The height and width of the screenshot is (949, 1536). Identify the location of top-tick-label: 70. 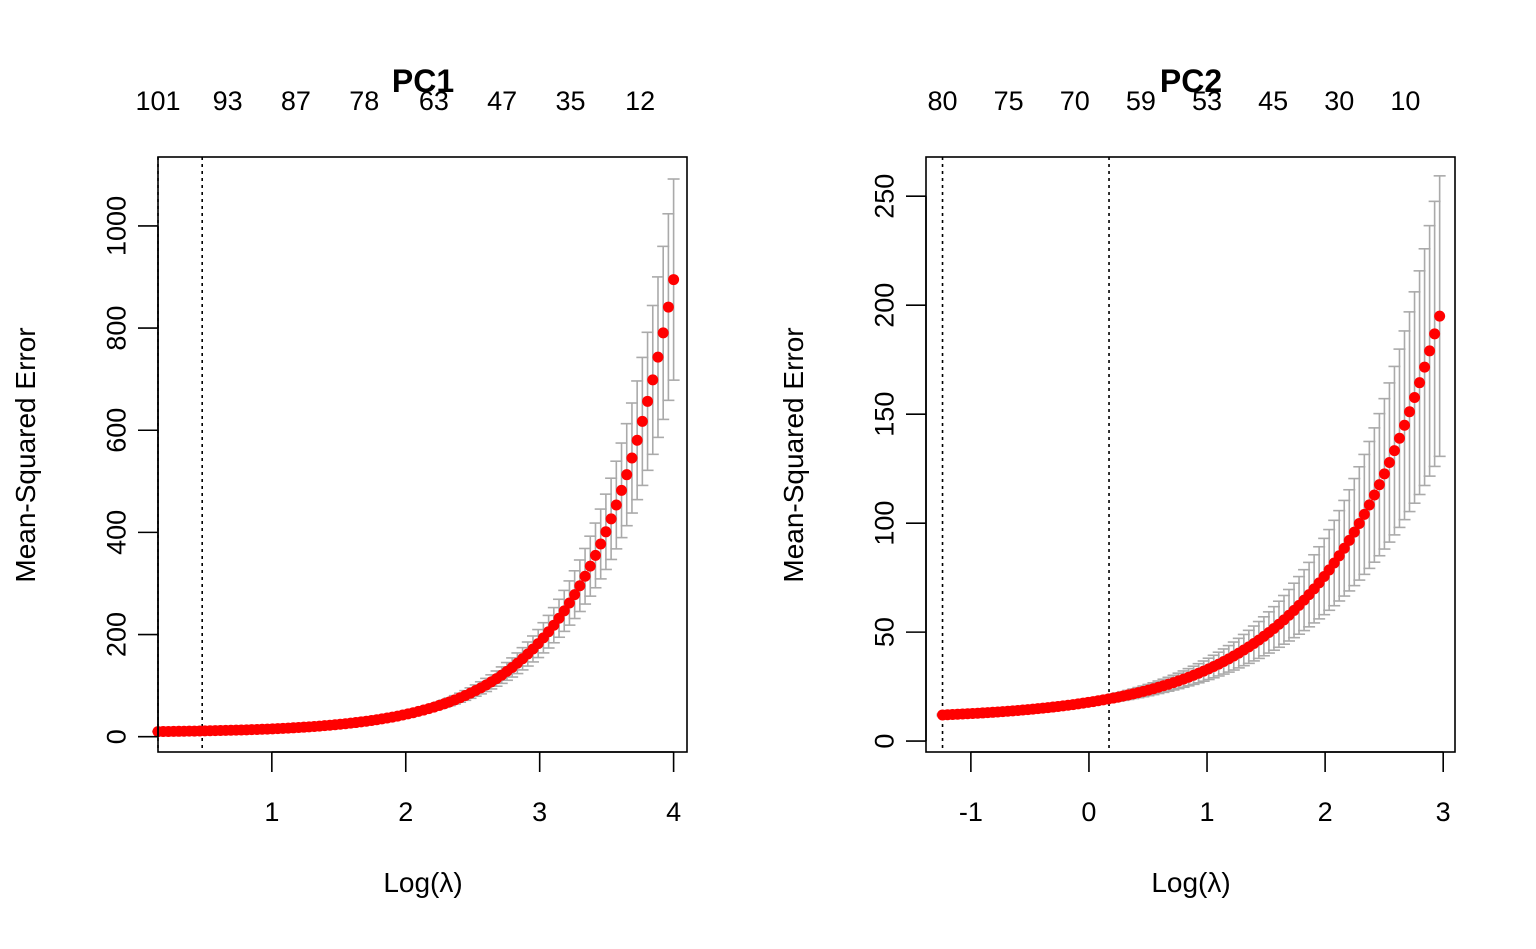
(1075, 101).